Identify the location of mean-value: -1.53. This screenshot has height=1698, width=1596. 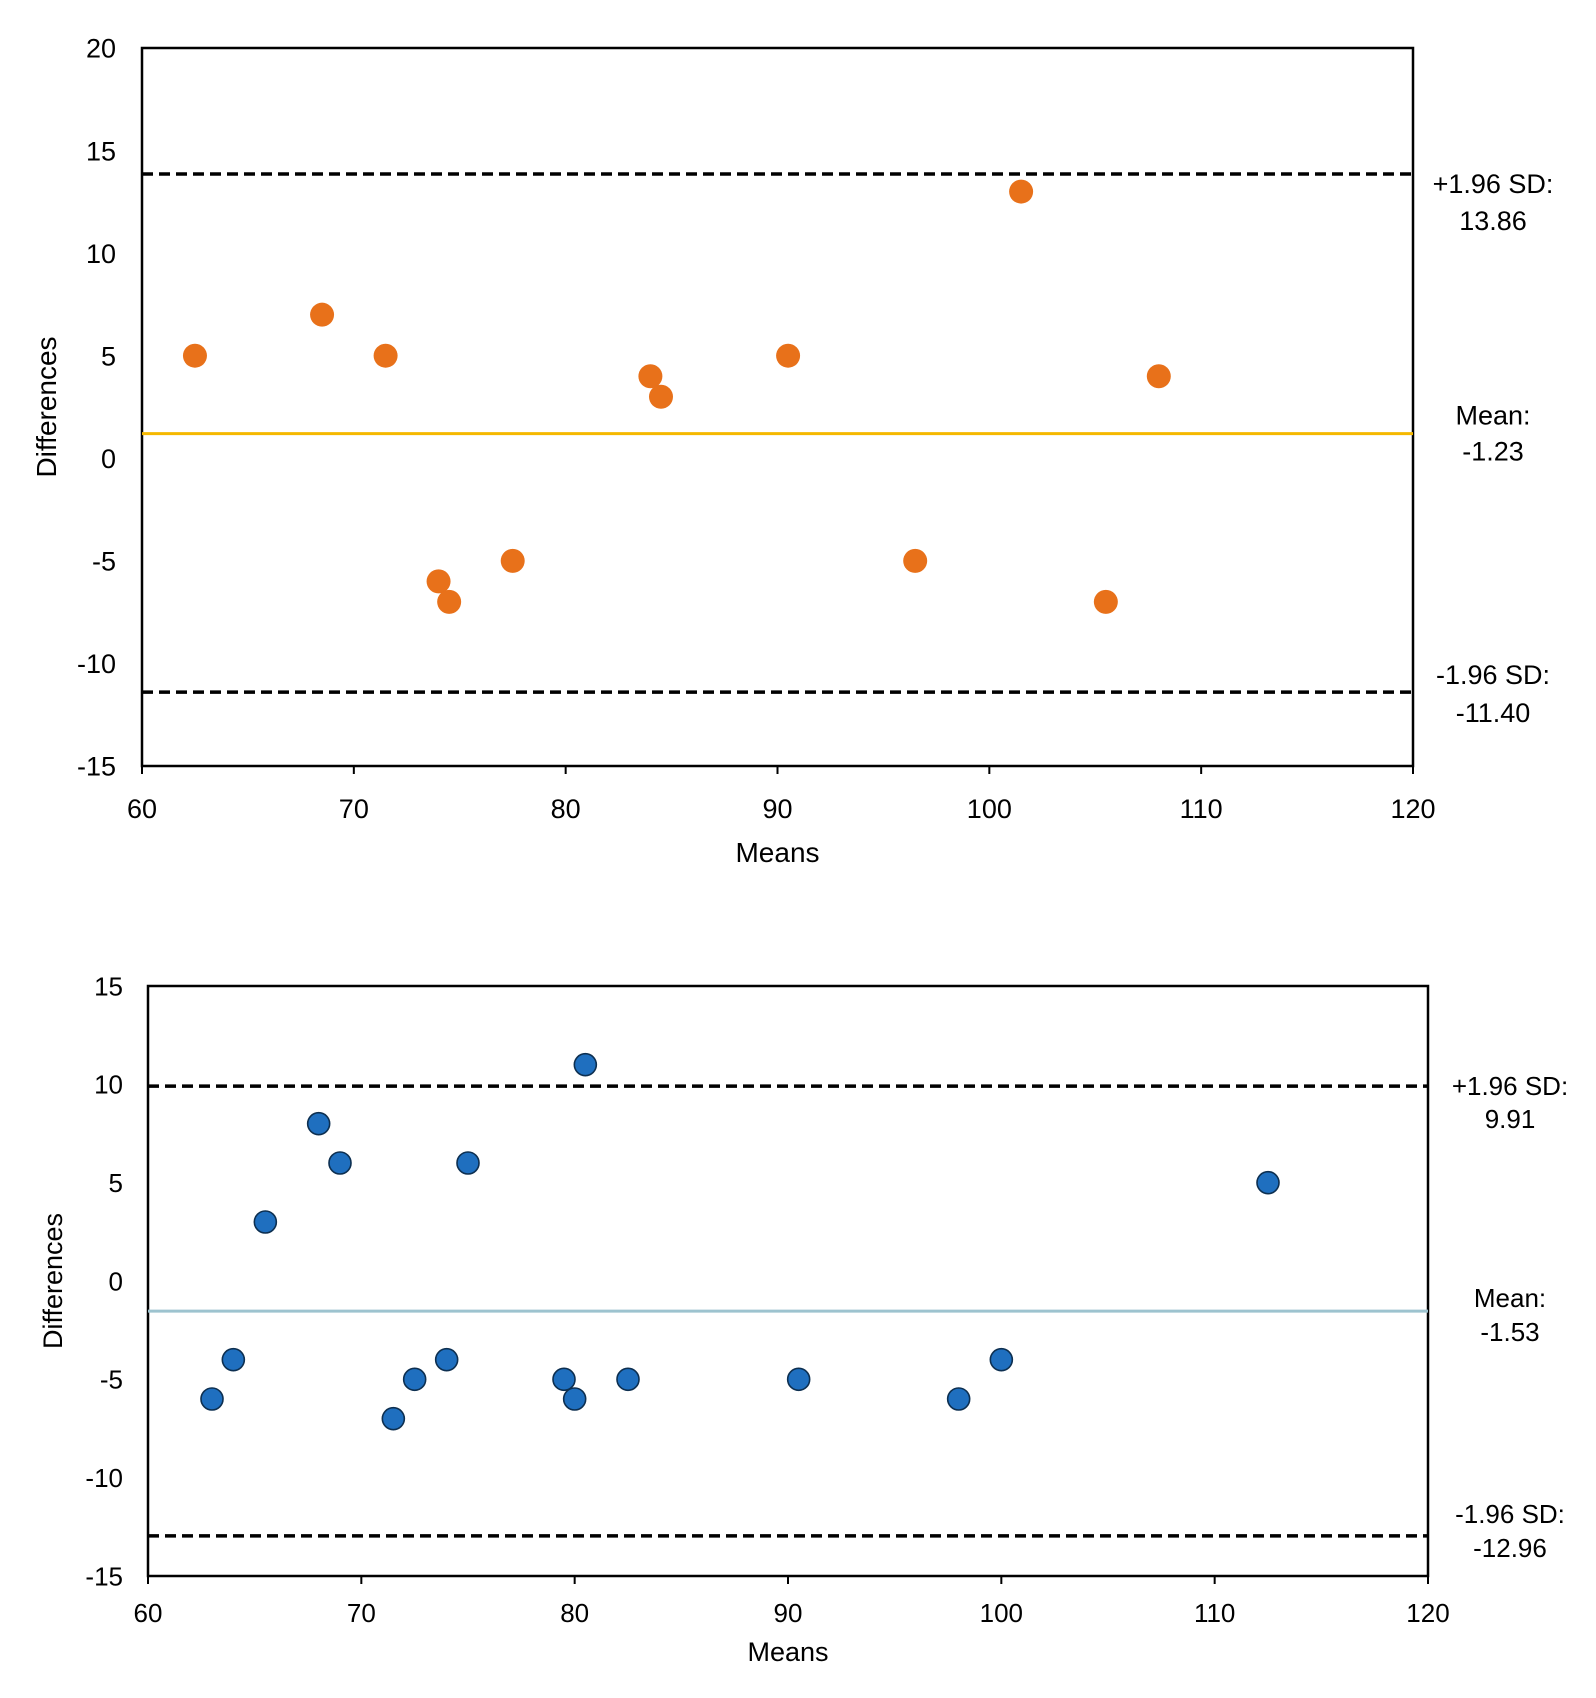
(1509, 1332).